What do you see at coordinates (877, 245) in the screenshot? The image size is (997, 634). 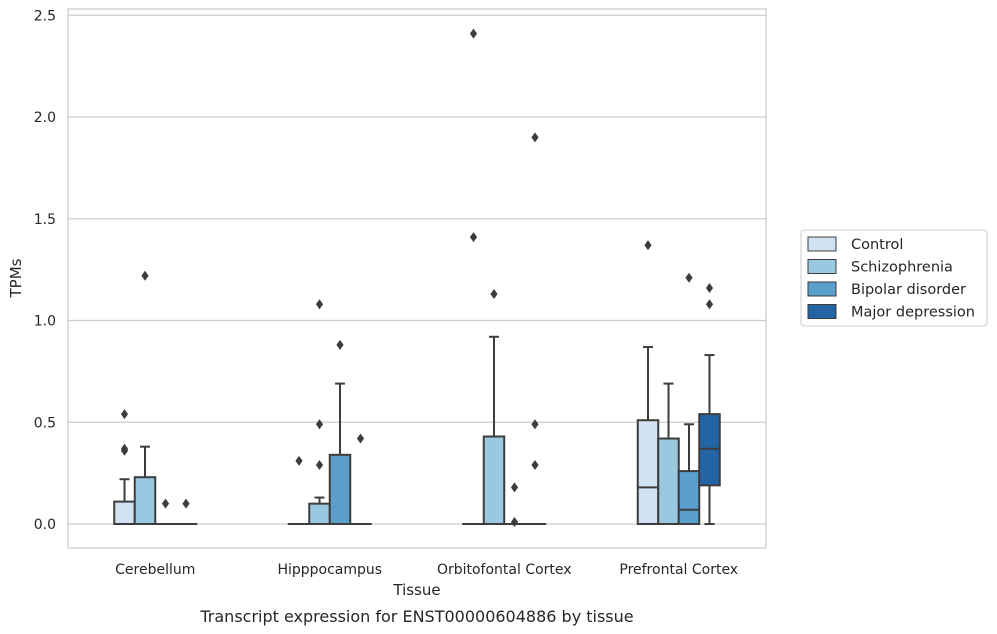 I see `legend-label: Control` at bounding box center [877, 245].